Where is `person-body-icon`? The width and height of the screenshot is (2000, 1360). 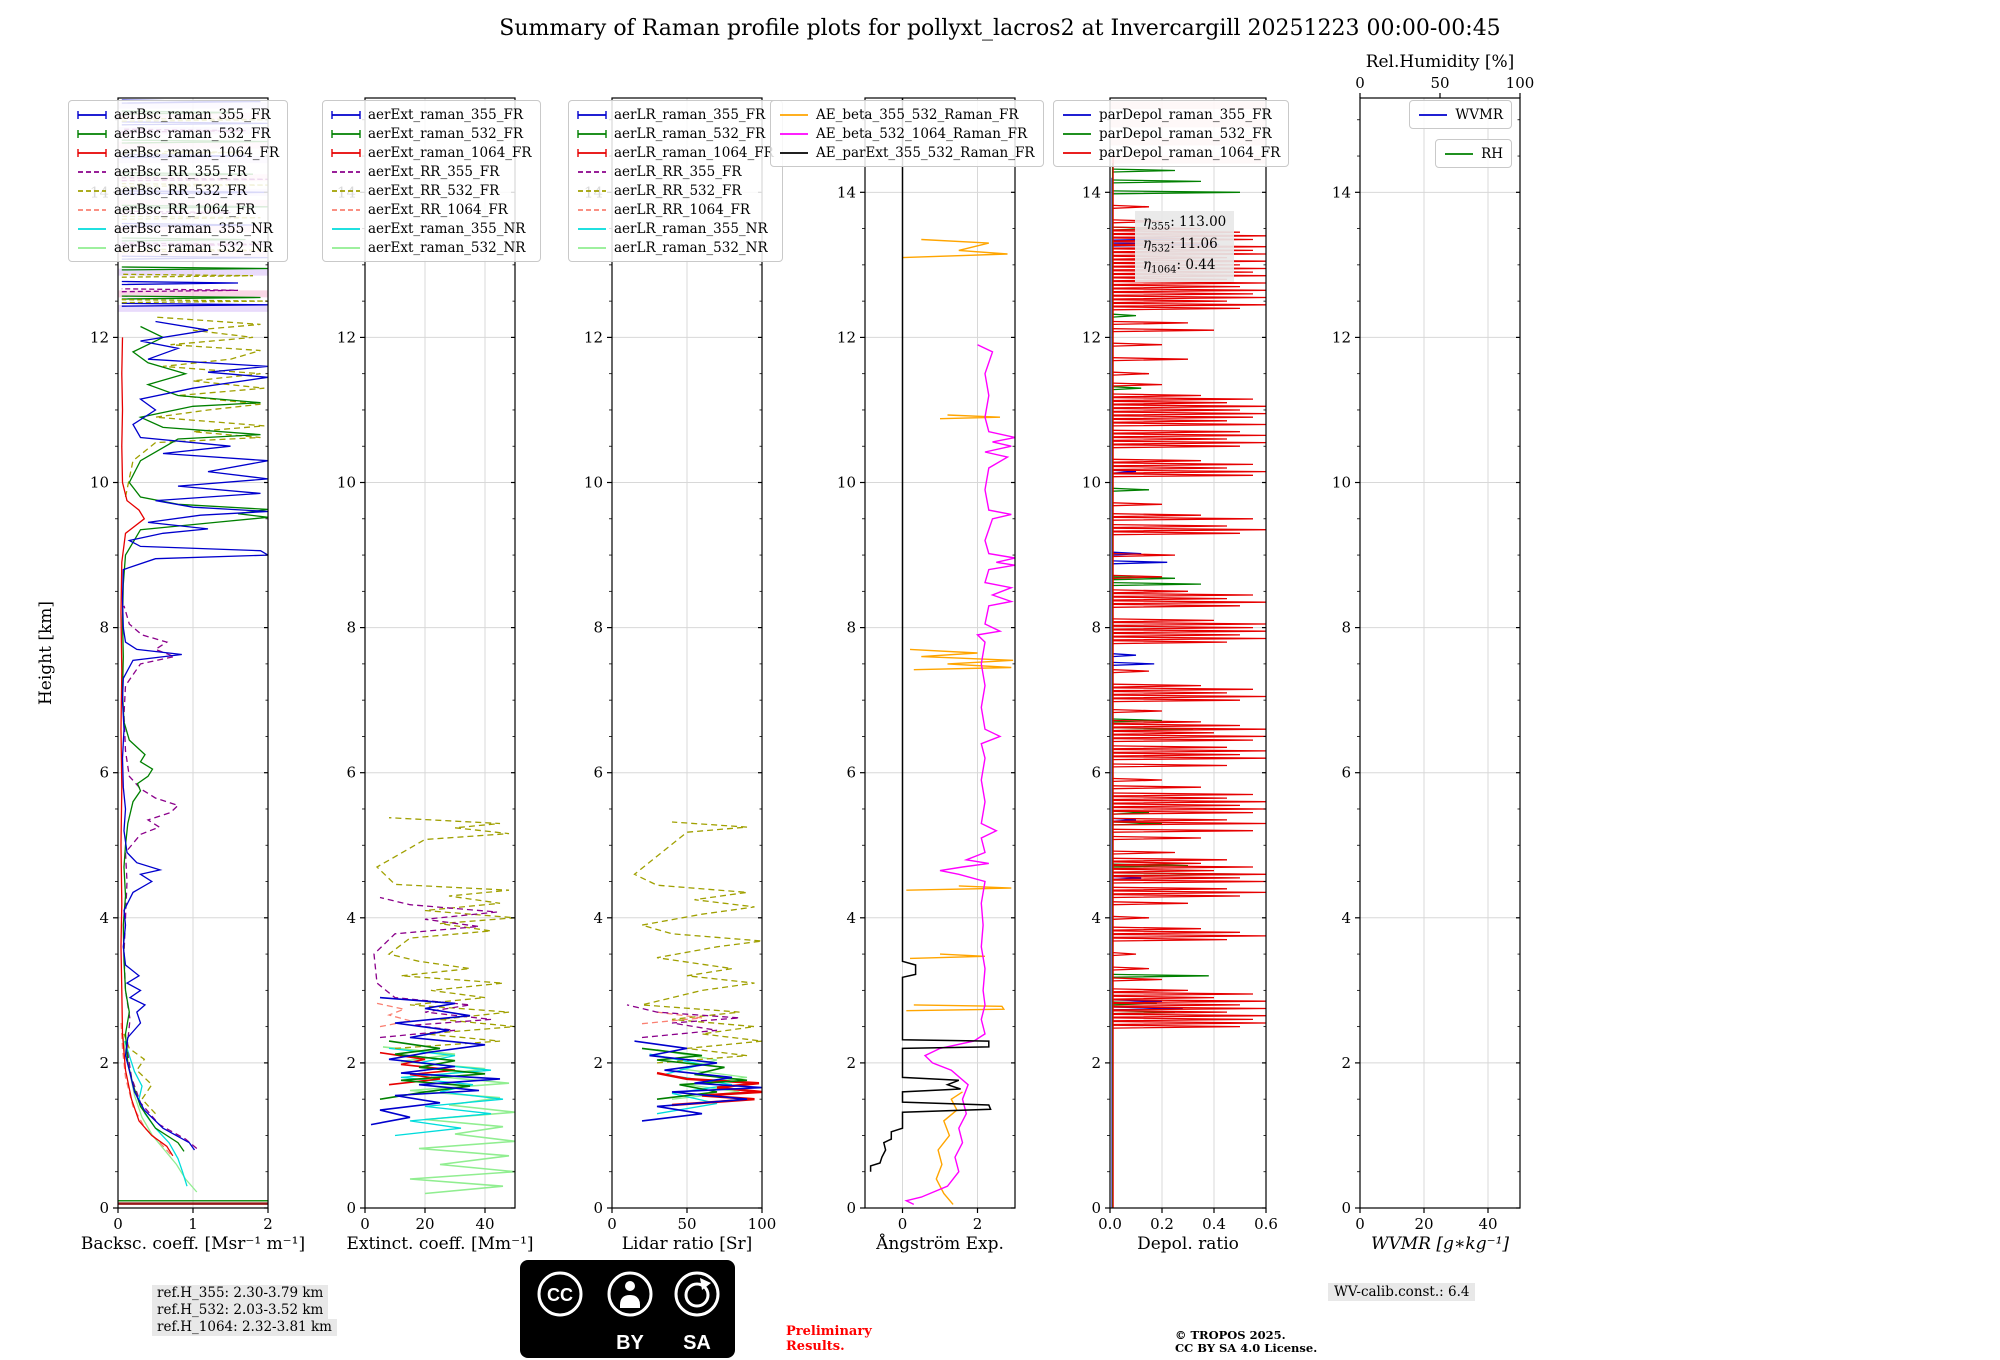 person-body-icon is located at coordinates (630, 1301).